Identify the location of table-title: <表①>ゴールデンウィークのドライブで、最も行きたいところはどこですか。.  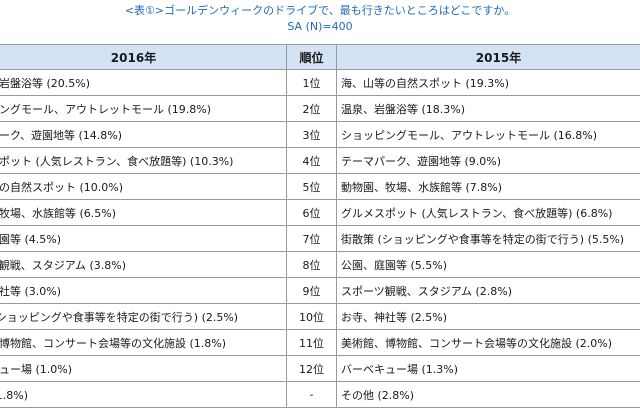
(320, 10).